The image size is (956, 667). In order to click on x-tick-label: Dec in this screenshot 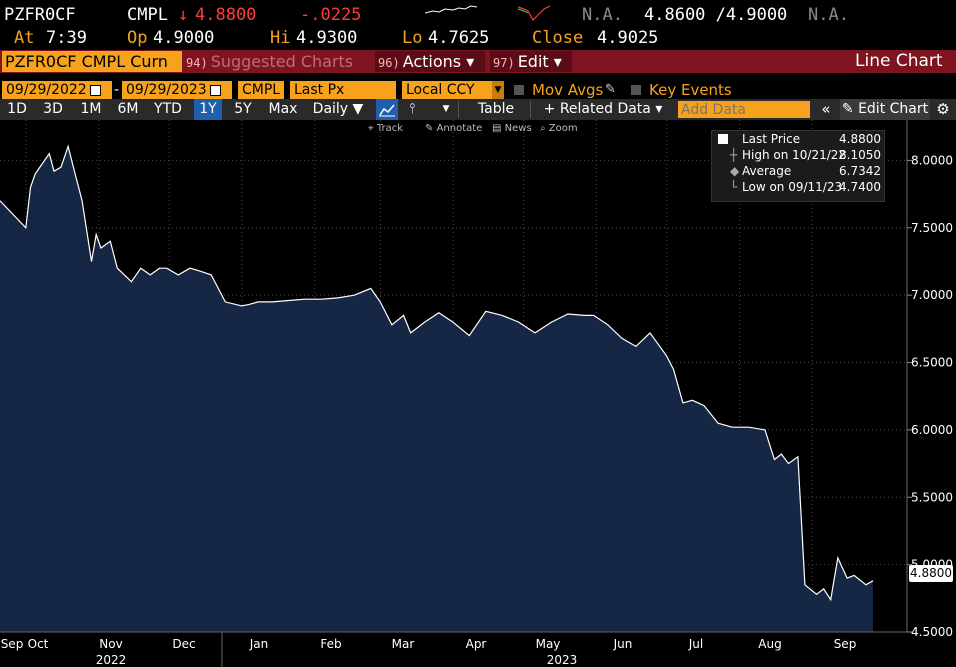, I will do `click(183, 644)`.